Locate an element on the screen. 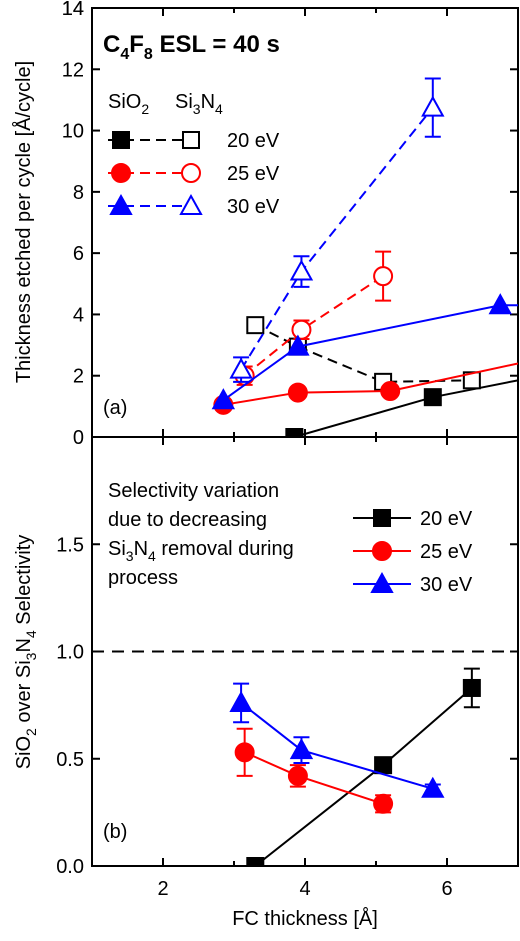 This screenshot has width=520, height=941. y-tick-label-a: 4 is located at coordinates (78, 315).